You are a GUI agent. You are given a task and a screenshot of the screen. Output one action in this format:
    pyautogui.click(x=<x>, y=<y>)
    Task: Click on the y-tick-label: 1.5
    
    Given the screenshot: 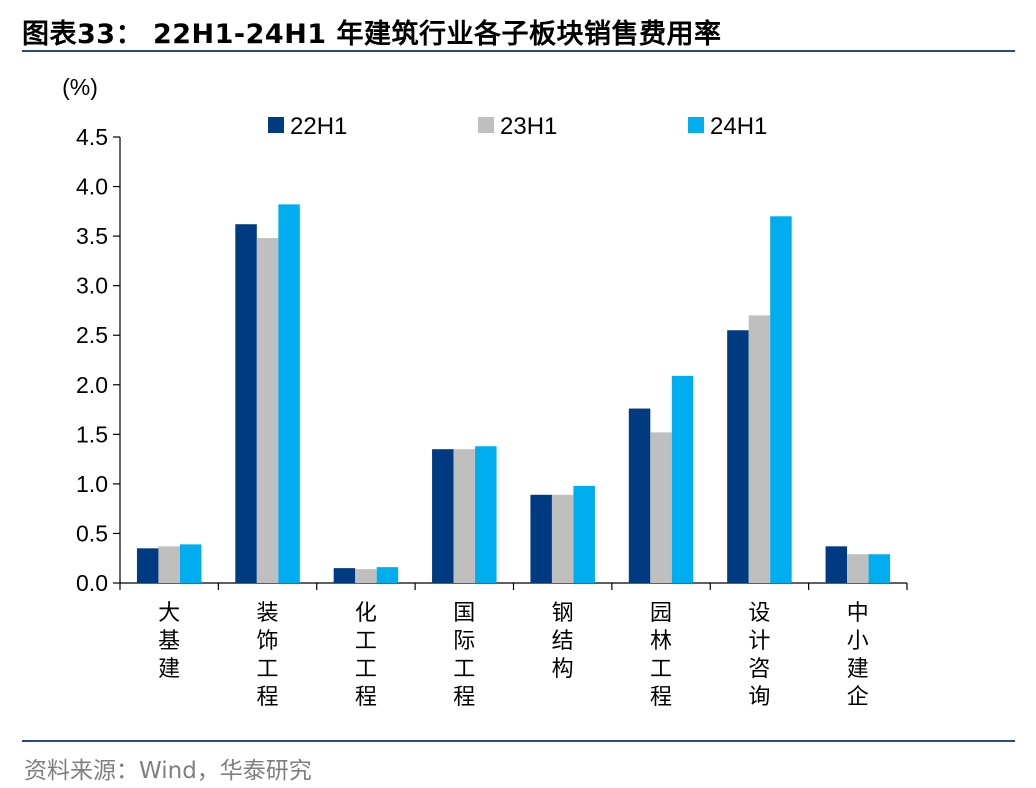 What is the action you would take?
    pyautogui.click(x=92, y=434)
    